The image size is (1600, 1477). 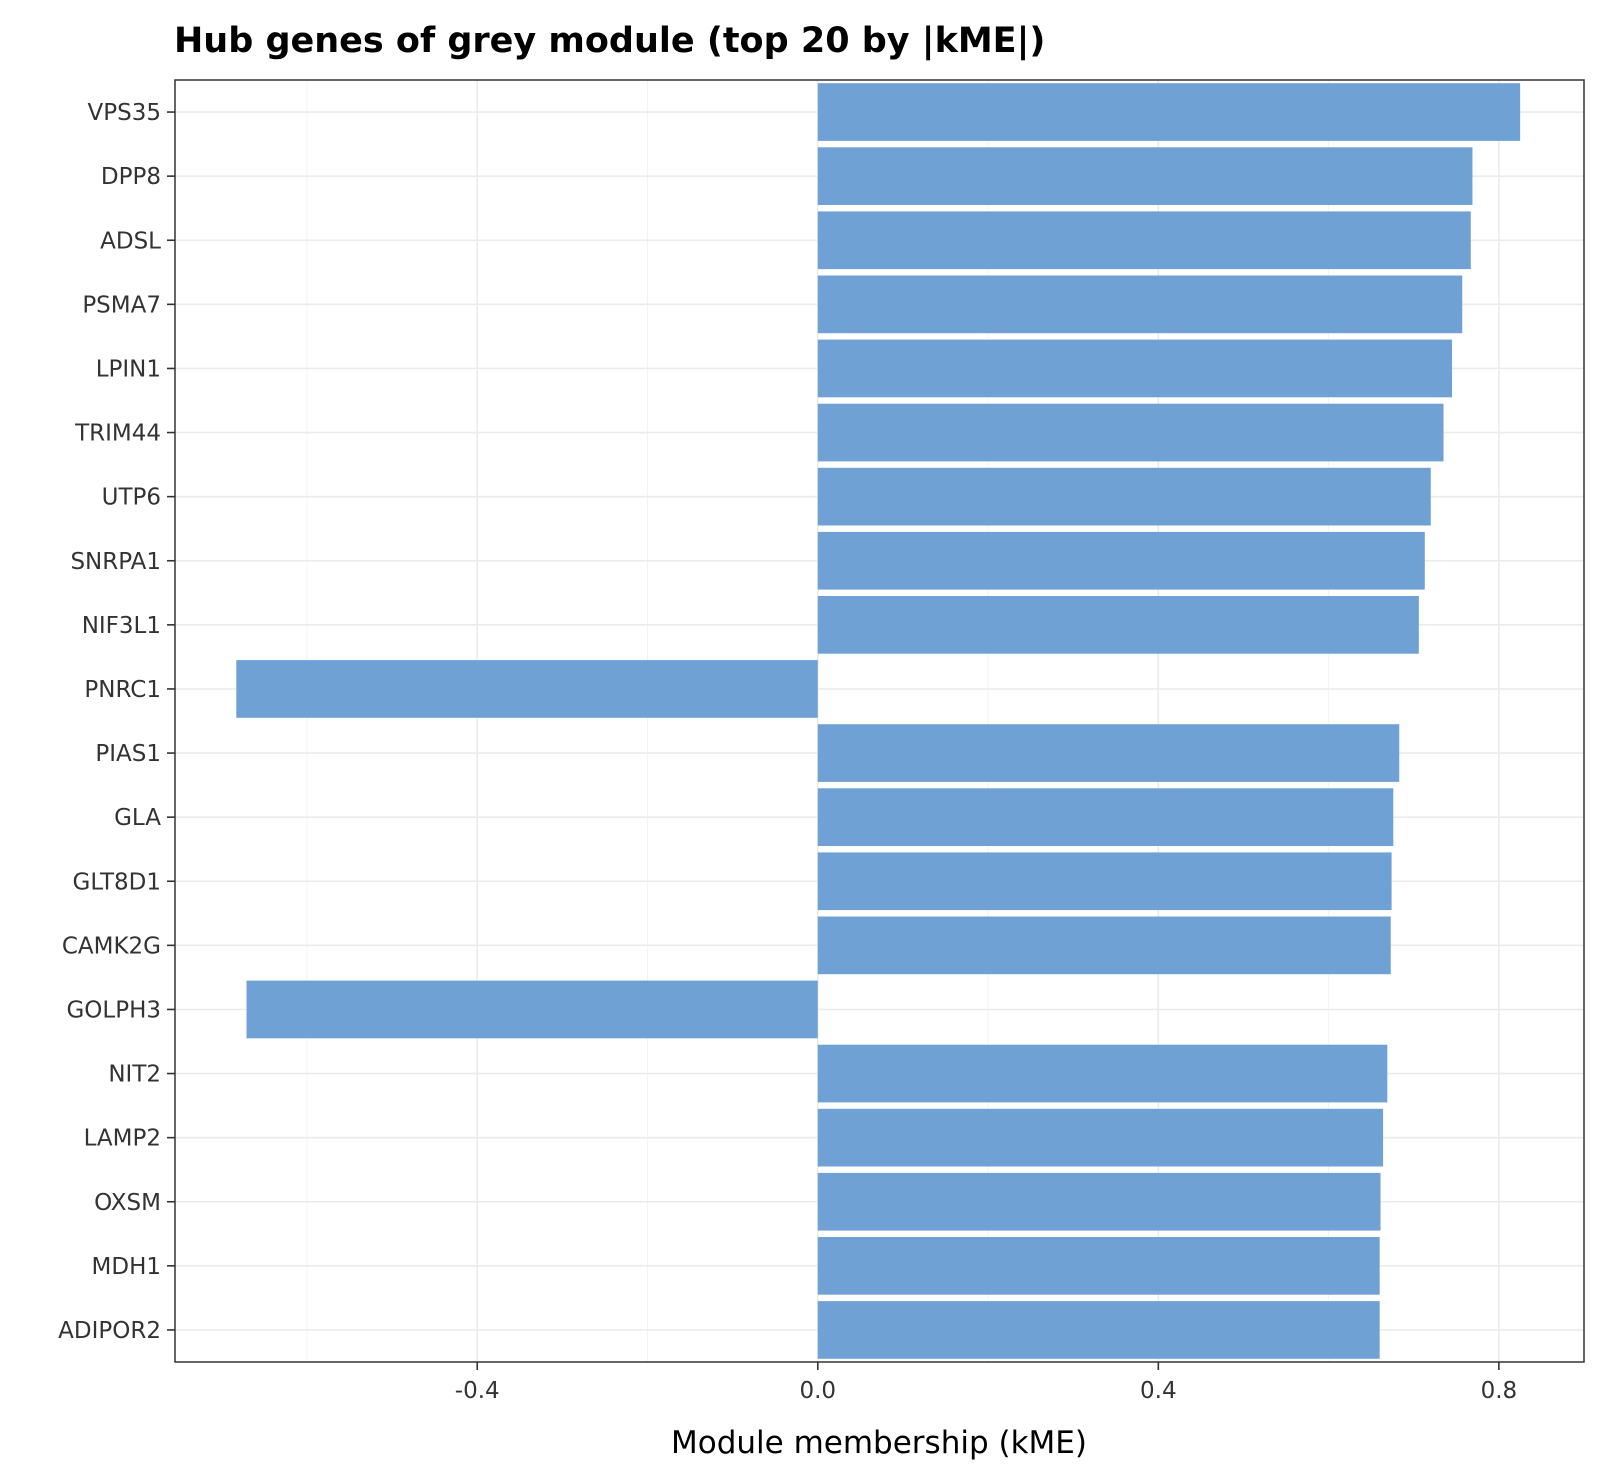 I want to click on y-tick-label: LPIN1, so click(x=128, y=369).